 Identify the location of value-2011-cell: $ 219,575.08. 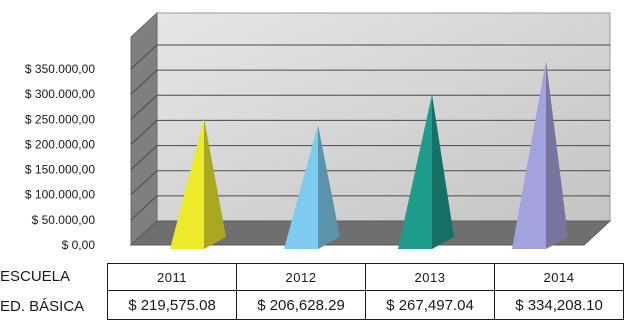
(172, 305).